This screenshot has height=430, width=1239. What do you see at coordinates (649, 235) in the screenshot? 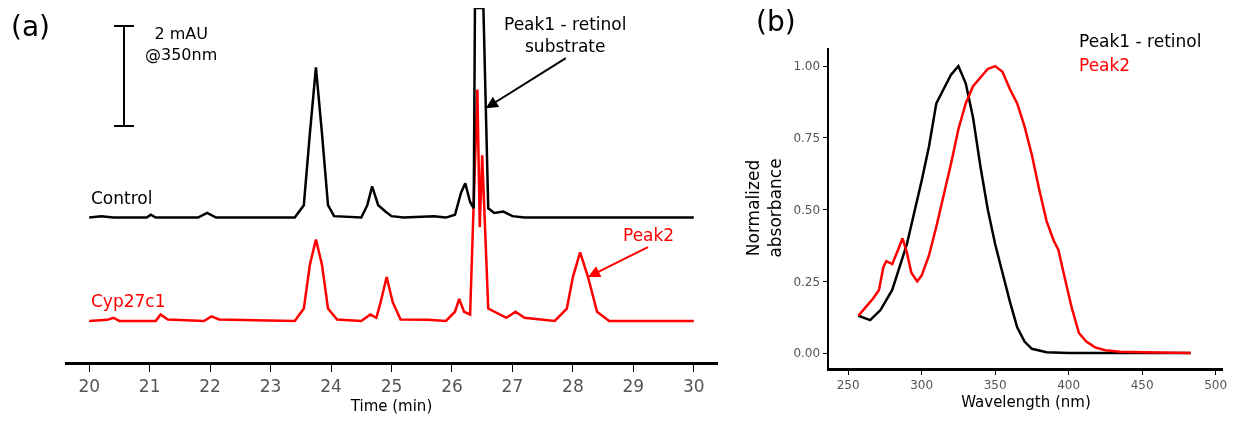
I see `annotation: Peak2` at bounding box center [649, 235].